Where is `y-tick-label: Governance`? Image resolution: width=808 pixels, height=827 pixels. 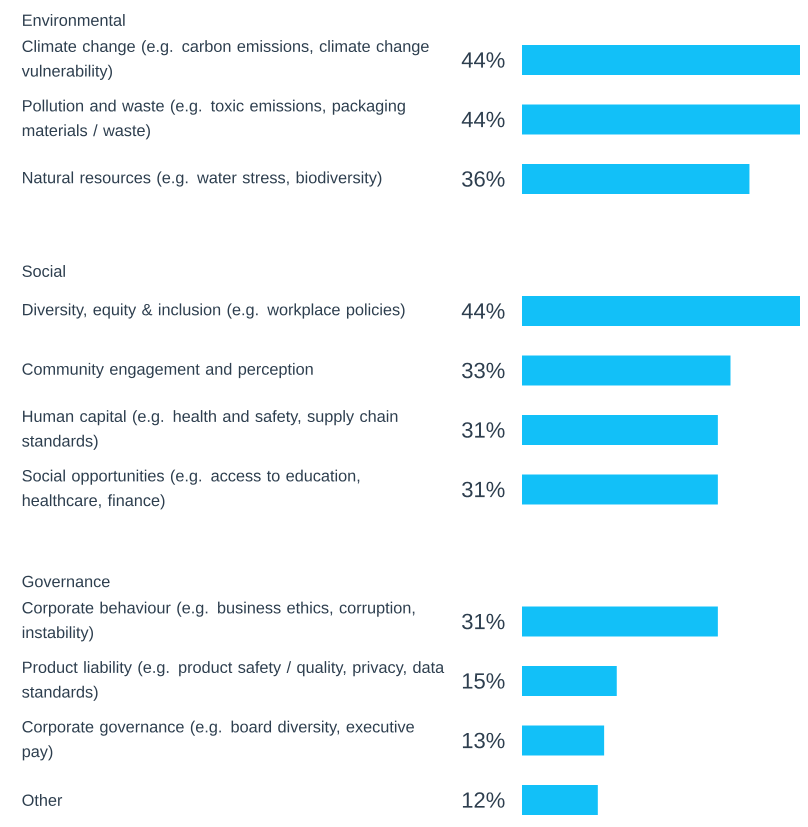
y-tick-label: Governance is located at coordinates (66, 582).